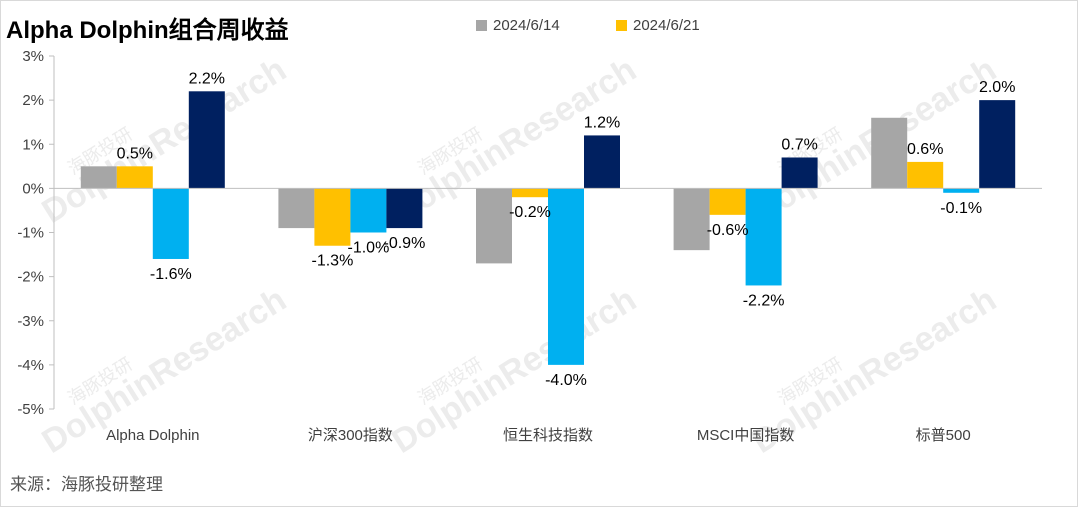 This screenshot has width=1080, height=509. Describe the element at coordinates (997, 87) in the screenshot. I see `data-label: 2.0%` at that location.